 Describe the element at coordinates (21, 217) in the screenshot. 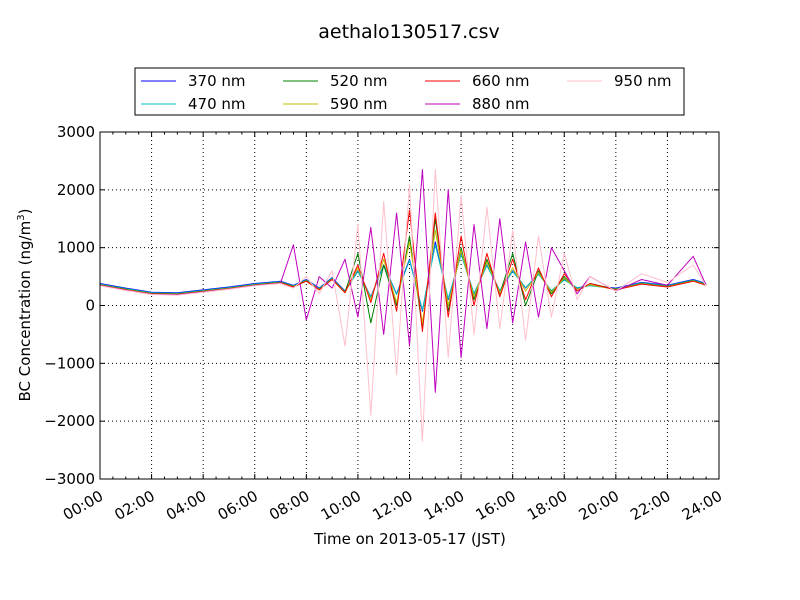

I see `y-axis-label-sup: 3` at that location.